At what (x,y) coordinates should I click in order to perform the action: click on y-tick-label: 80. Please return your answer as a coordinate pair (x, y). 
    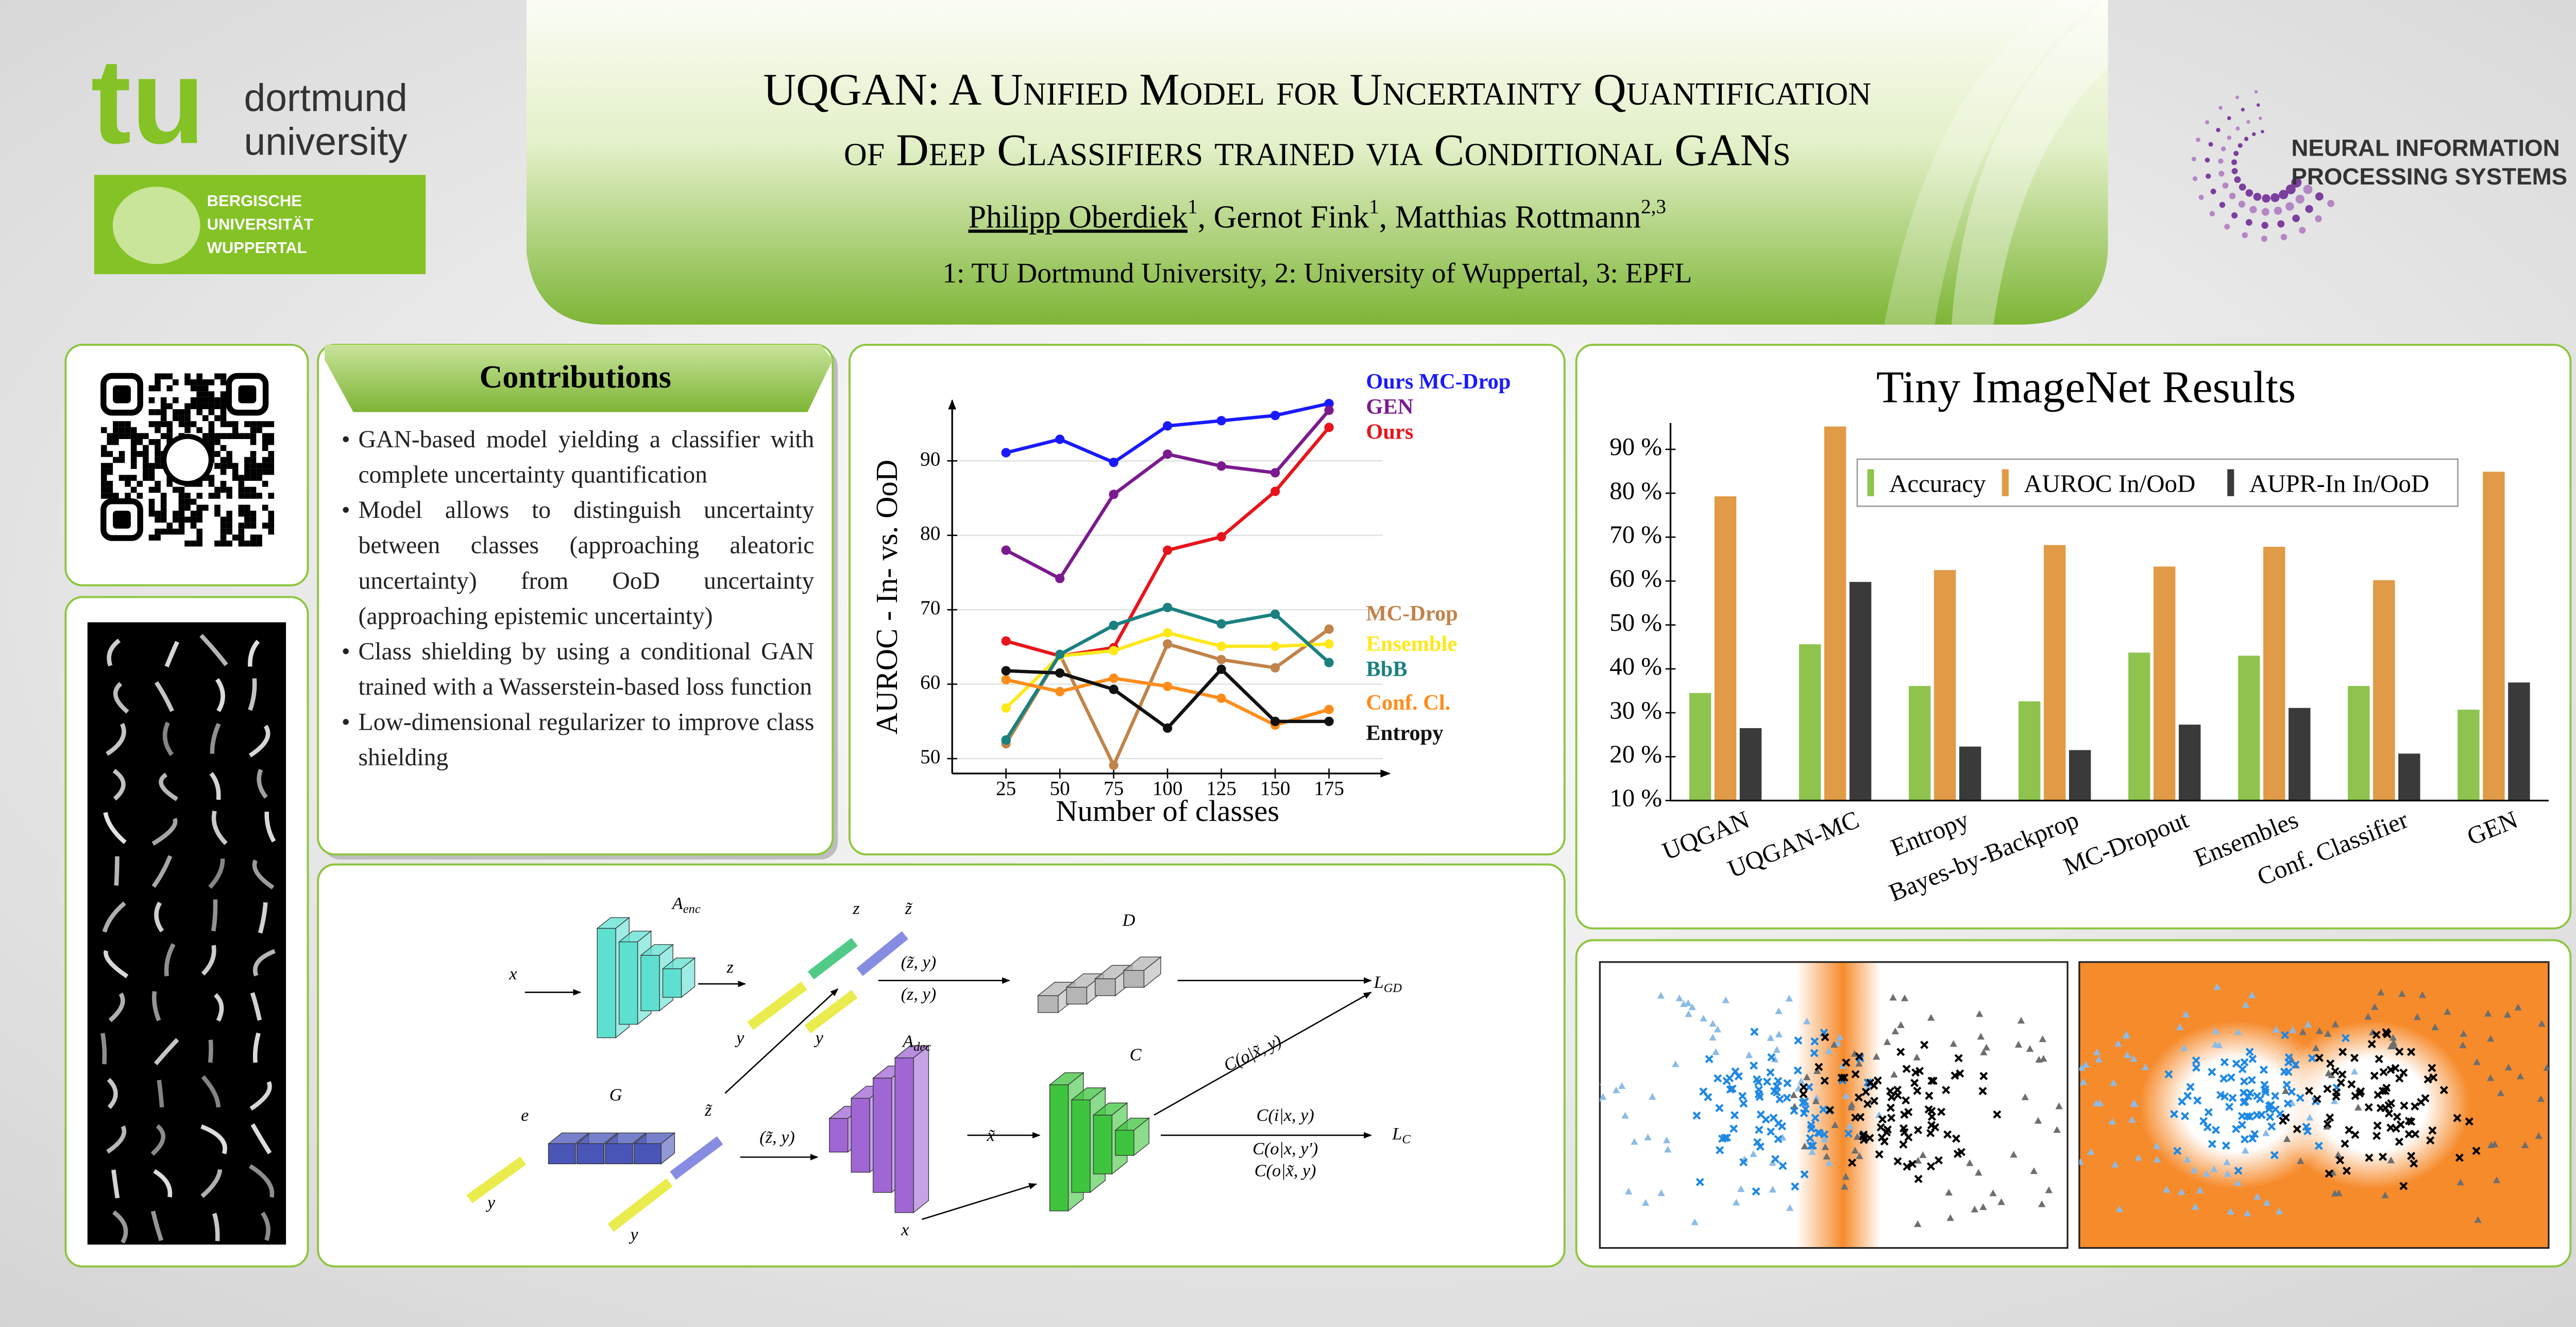
    Looking at the image, I should click on (930, 534).